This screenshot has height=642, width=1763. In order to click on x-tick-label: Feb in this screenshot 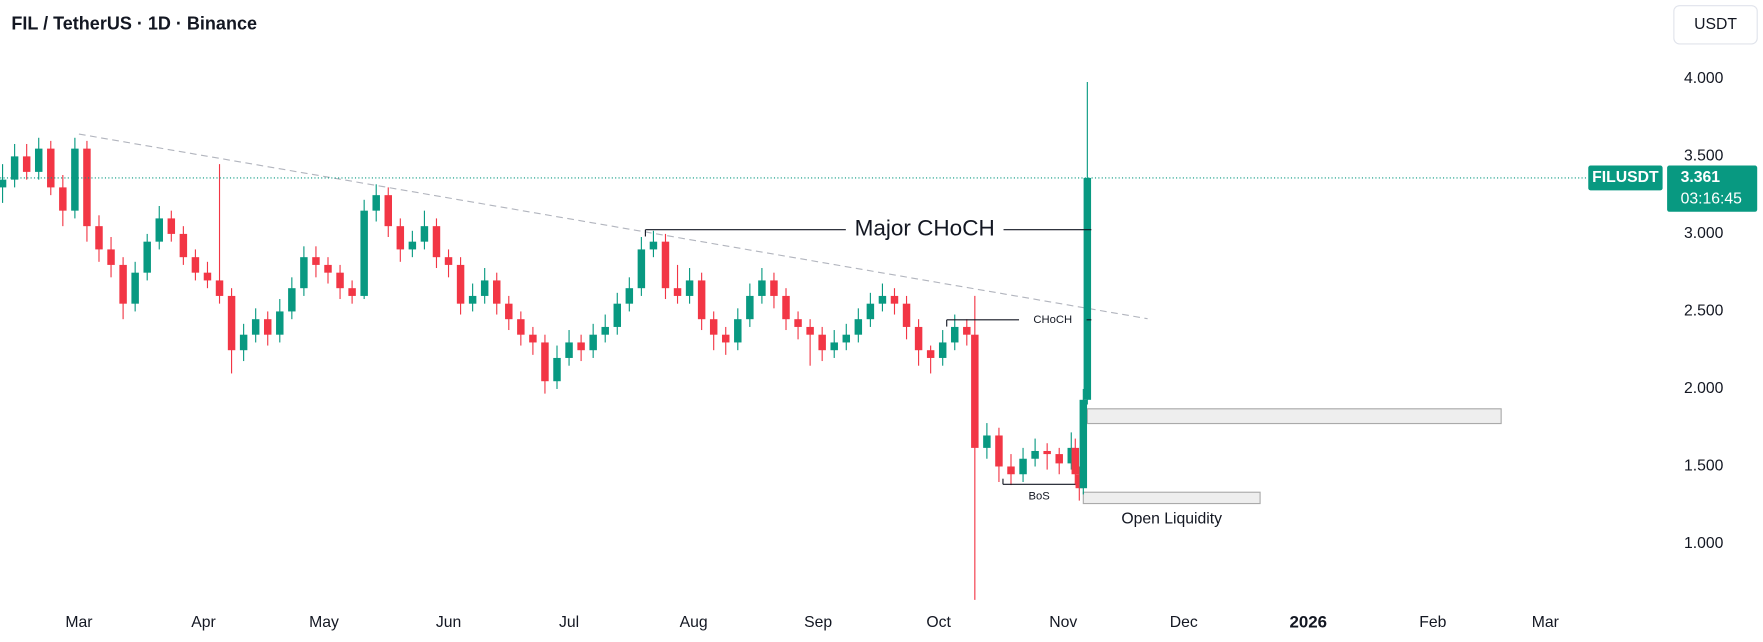, I will do `click(1432, 622)`.